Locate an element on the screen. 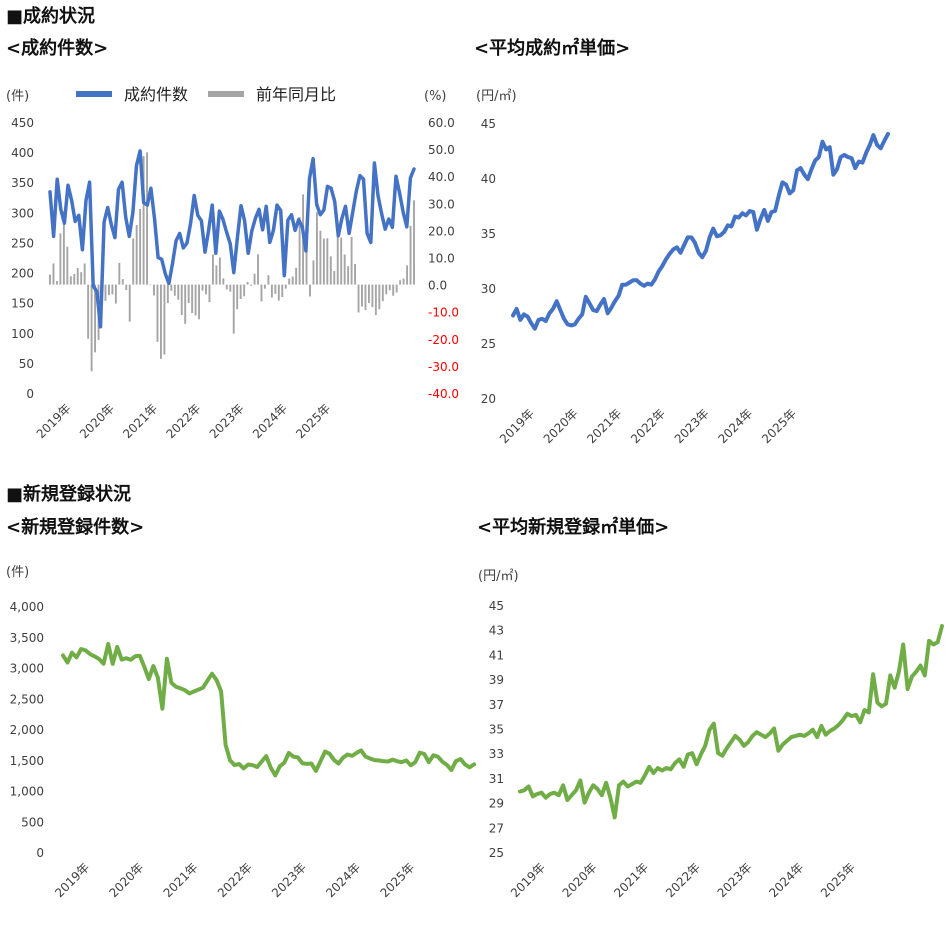 The width and height of the screenshot is (950, 942). y-left-tick-label: 37 is located at coordinates (496, 705).